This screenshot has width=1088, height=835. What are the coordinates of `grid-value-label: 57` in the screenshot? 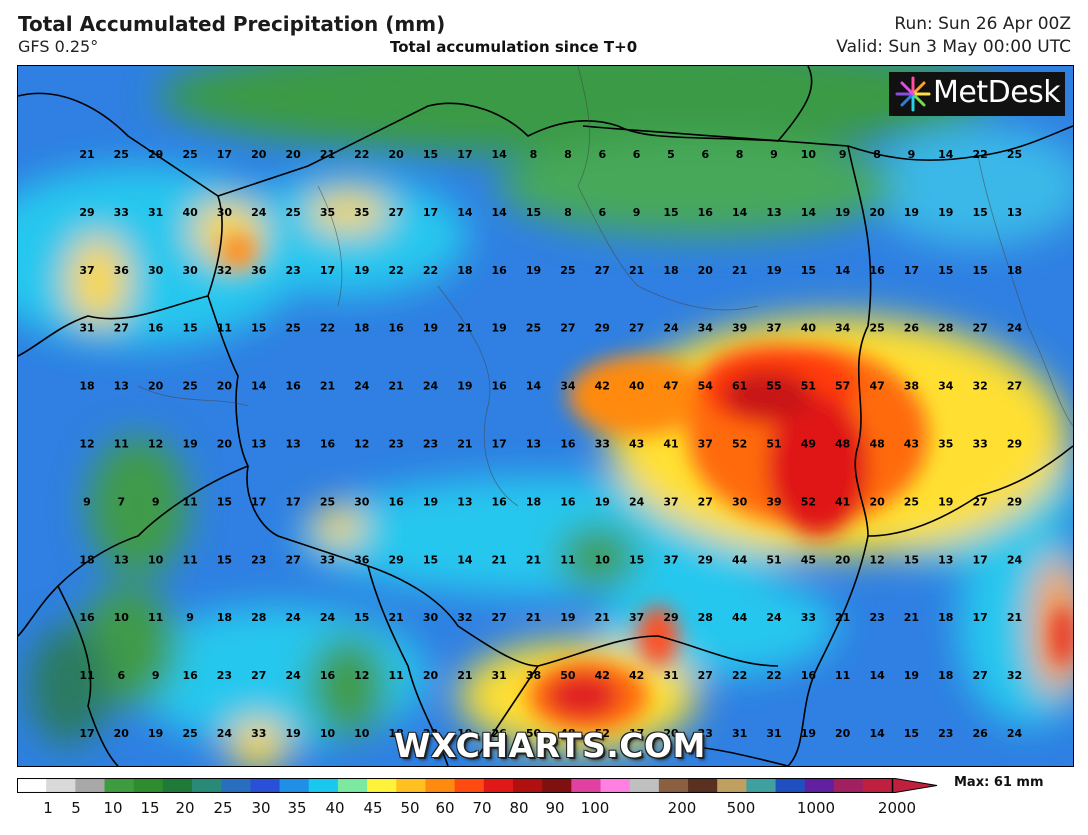 It's located at (842, 386).